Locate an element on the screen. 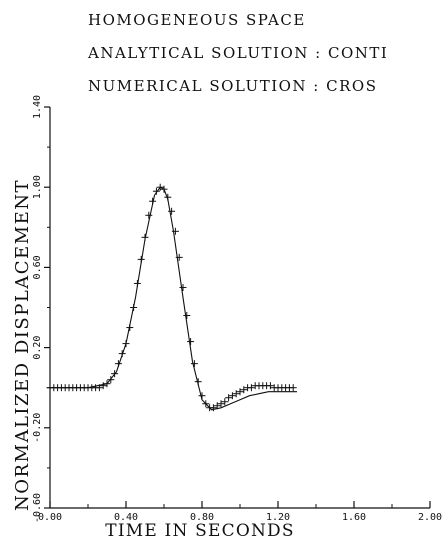  y-axis-label: NORMALIZED DISPLACEMENT is located at coordinates (22, 345).